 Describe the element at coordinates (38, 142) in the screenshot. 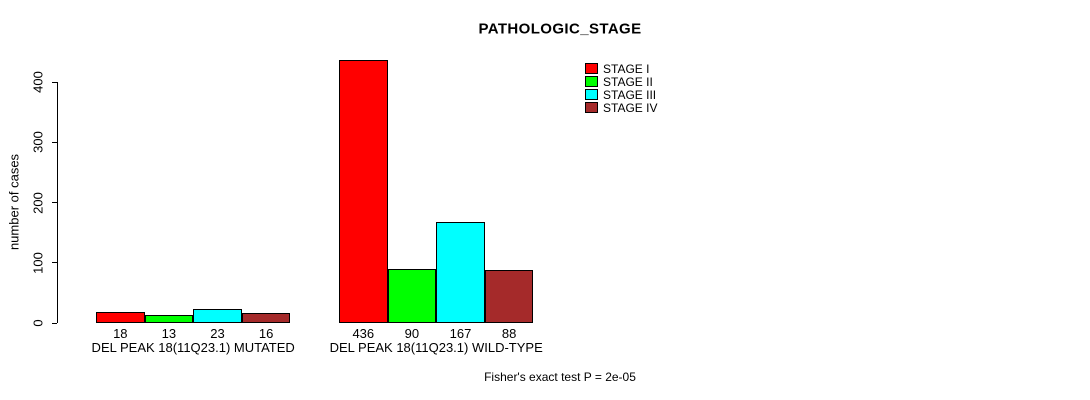

I see `y-tick-label: 300` at that location.